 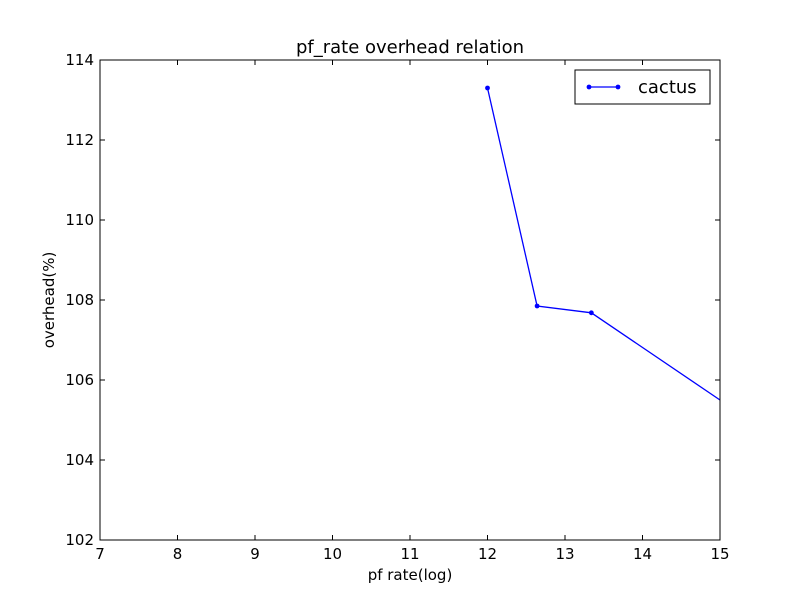 What do you see at coordinates (79, 60) in the screenshot?
I see `y-tick-label: 114` at bounding box center [79, 60].